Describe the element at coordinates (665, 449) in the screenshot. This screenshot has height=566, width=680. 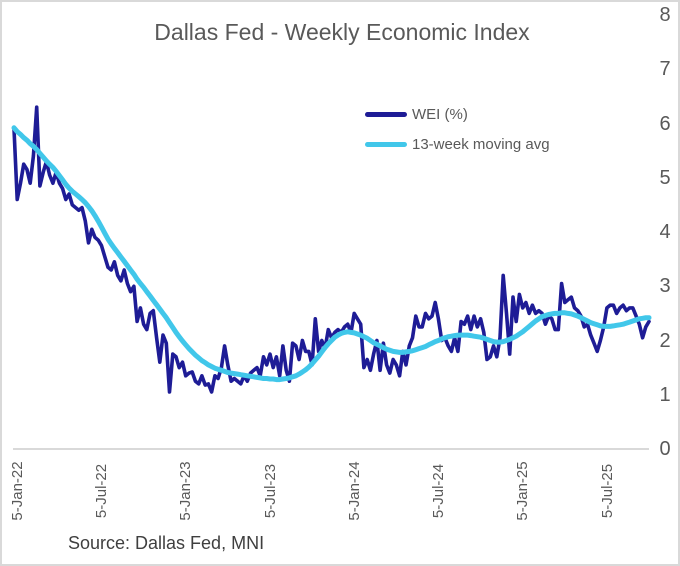
I see `y-tick-label: 0` at that location.